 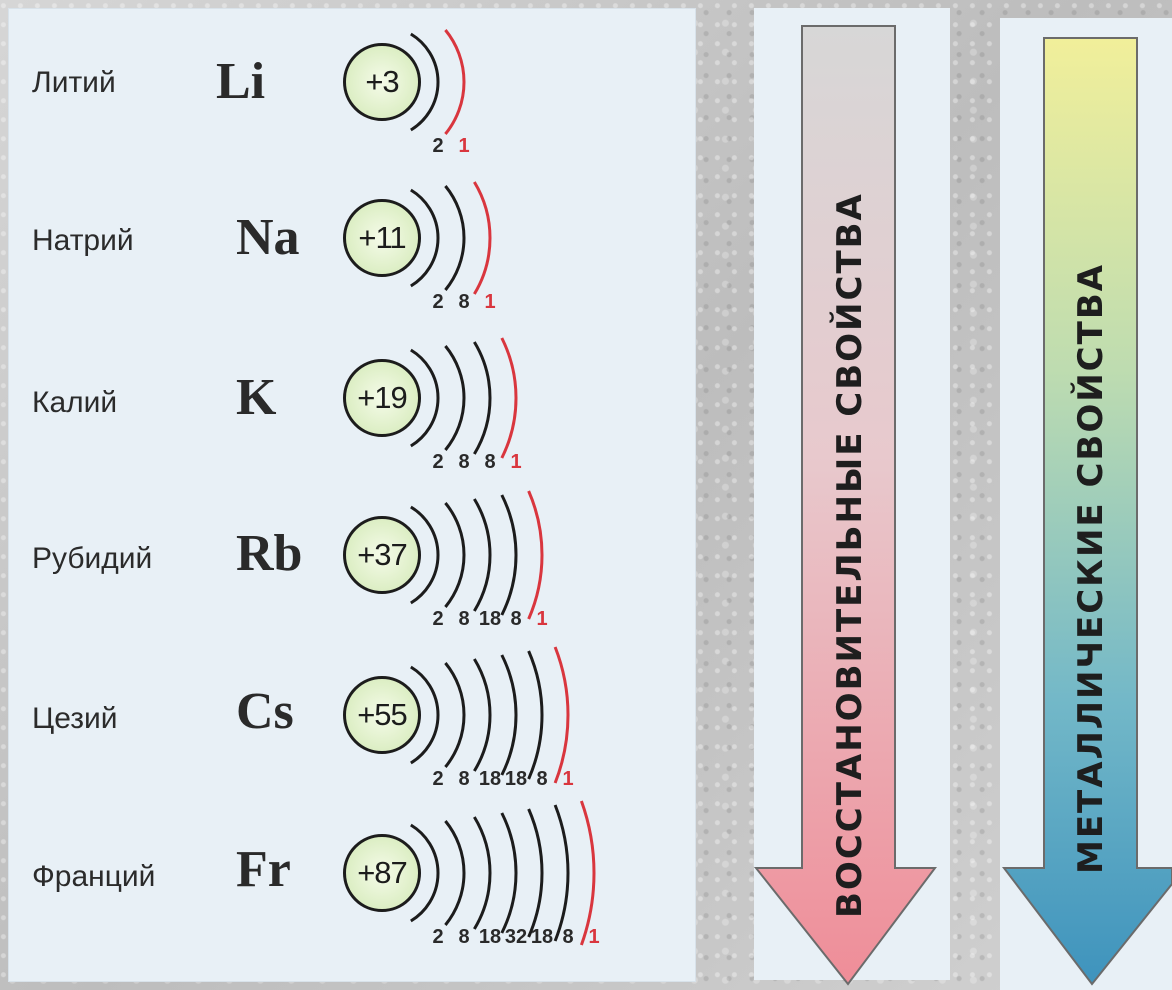 I want to click on nucleus-charge: +19, so click(x=382, y=397).